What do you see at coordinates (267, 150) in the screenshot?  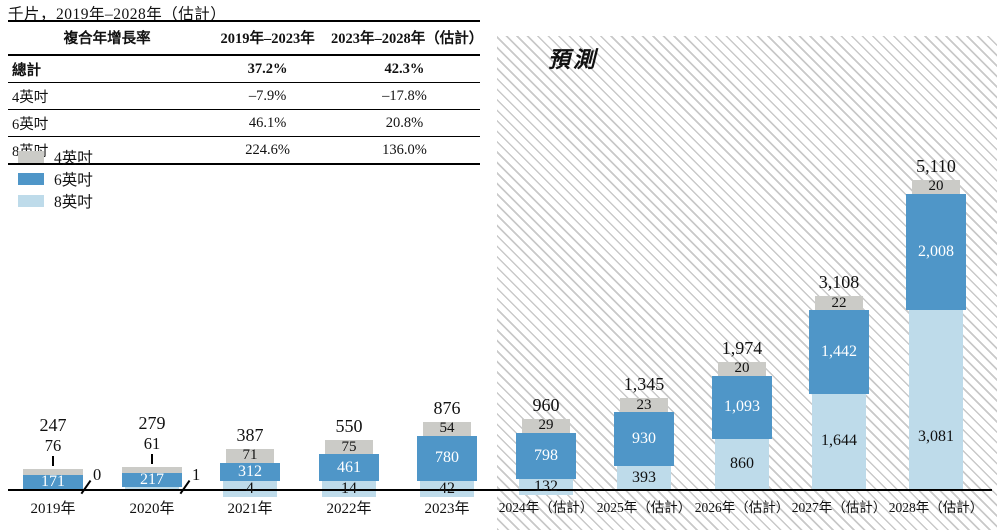 I see `8inch-cagr-2019-2023: 224.6%` at bounding box center [267, 150].